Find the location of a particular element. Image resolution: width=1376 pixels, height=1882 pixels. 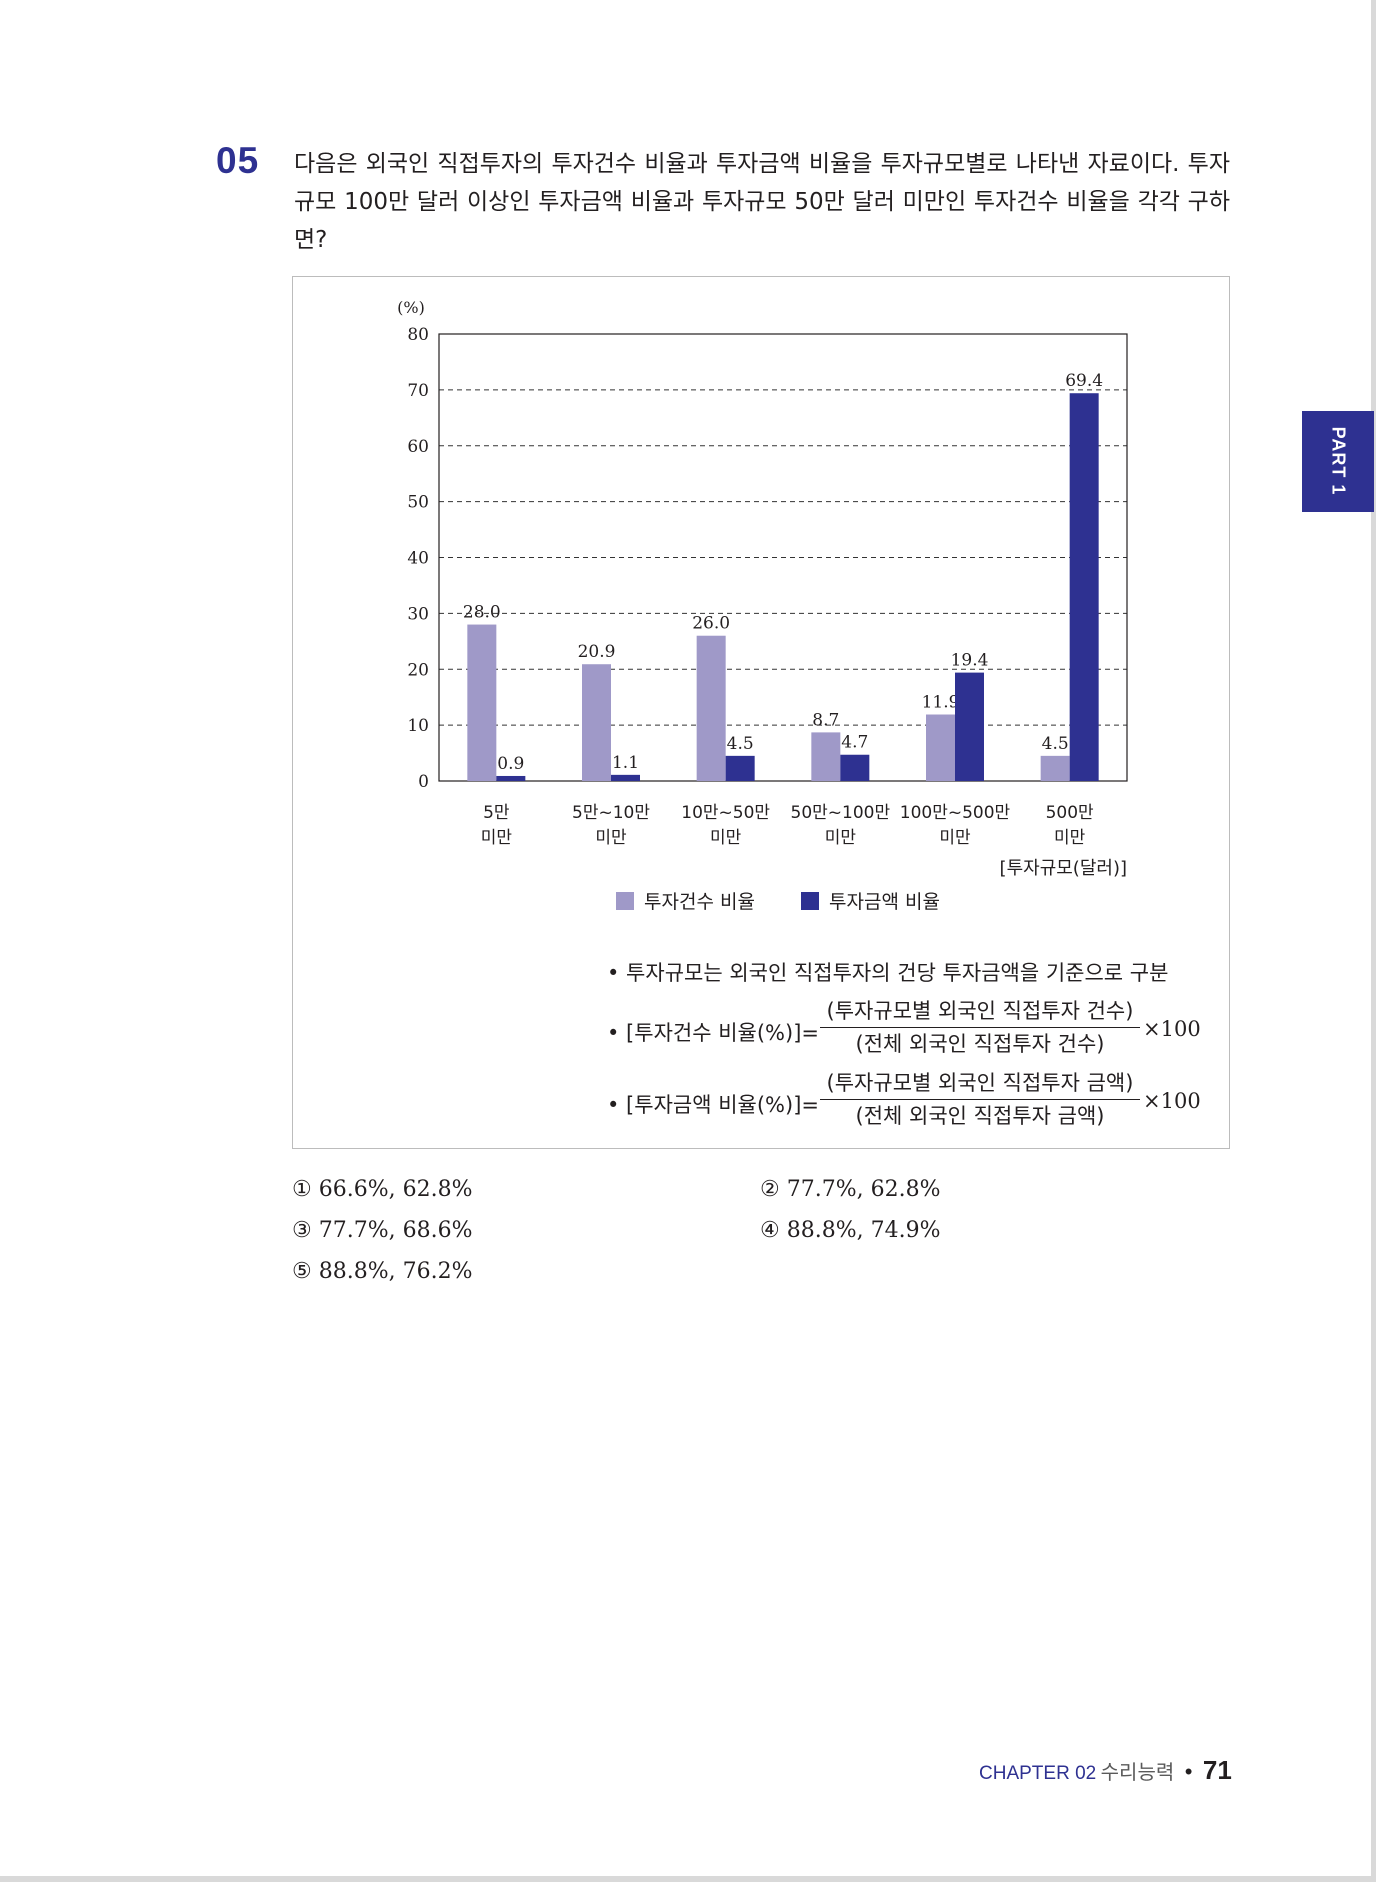

data-label: 69.4 is located at coordinates (1084, 381).